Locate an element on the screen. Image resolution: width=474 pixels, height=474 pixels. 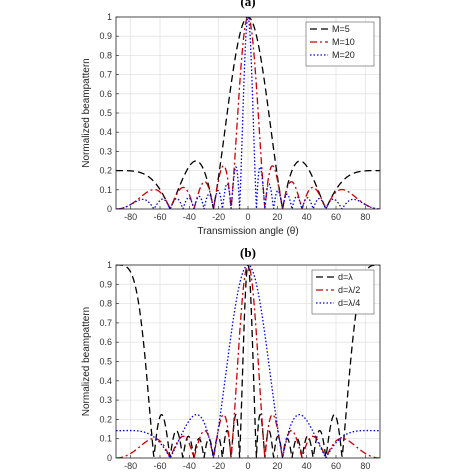
legend-label: M=10 is located at coordinates (343, 42).